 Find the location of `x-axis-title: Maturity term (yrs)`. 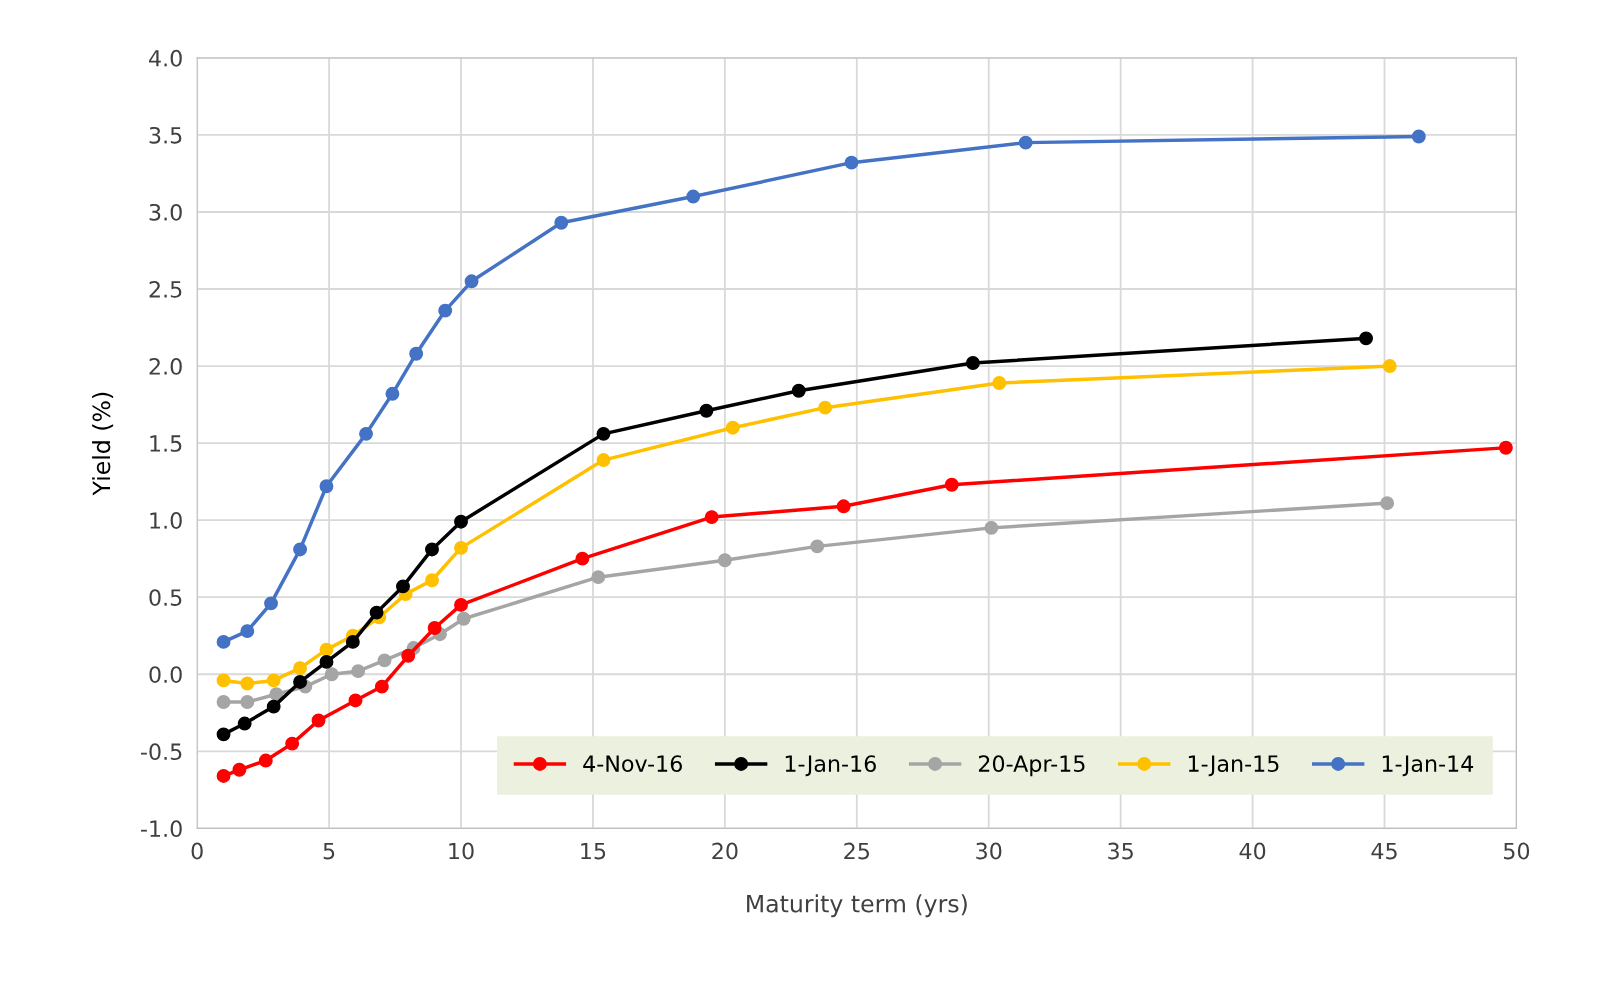

x-axis-title: Maturity term (yrs) is located at coordinates (857, 906).